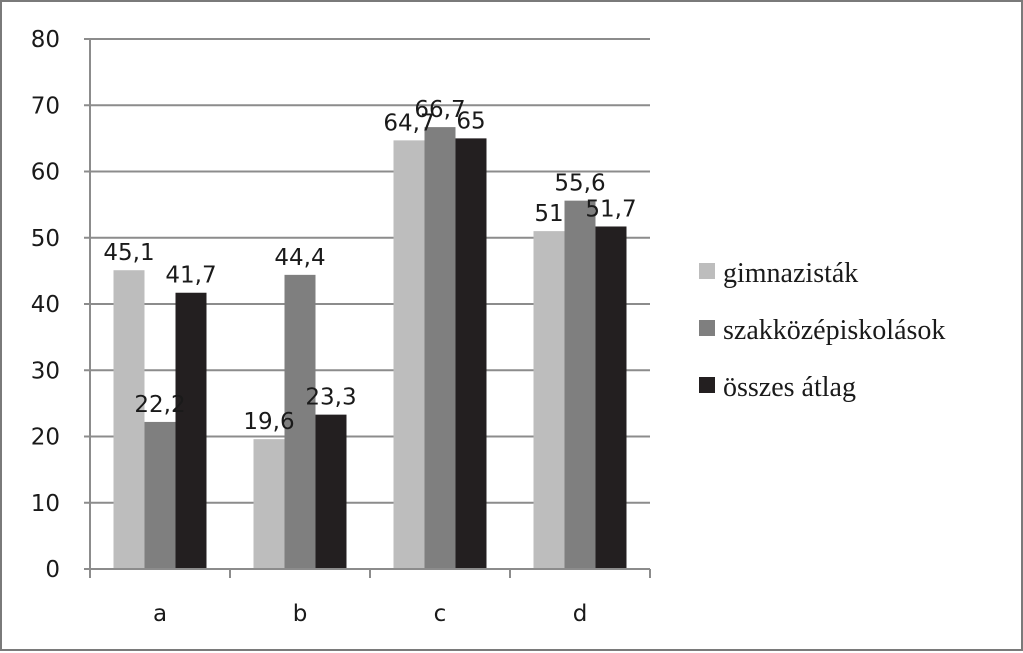 Image resolution: width=1023 pixels, height=653 pixels. I want to click on legend-label: szakközépiskolások, so click(834, 330).